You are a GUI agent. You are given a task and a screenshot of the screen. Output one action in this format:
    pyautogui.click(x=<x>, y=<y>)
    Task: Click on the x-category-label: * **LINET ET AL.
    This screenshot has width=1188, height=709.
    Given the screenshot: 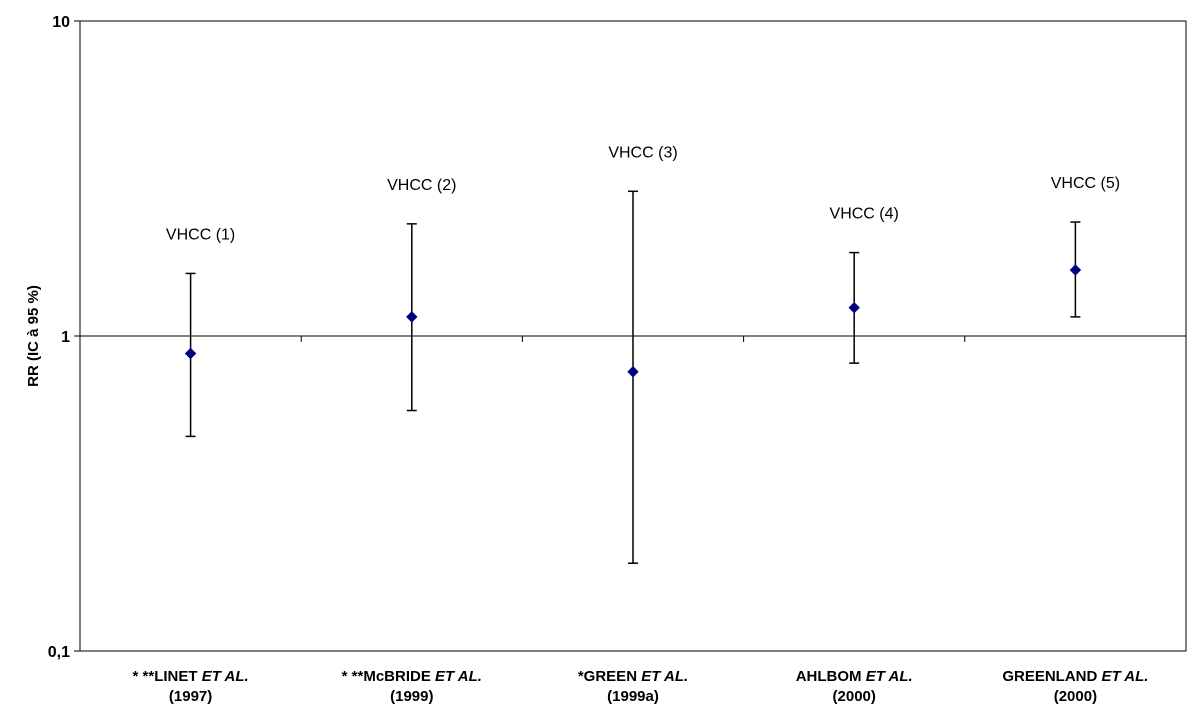 What is the action you would take?
    pyautogui.click(x=191, y=676)
    